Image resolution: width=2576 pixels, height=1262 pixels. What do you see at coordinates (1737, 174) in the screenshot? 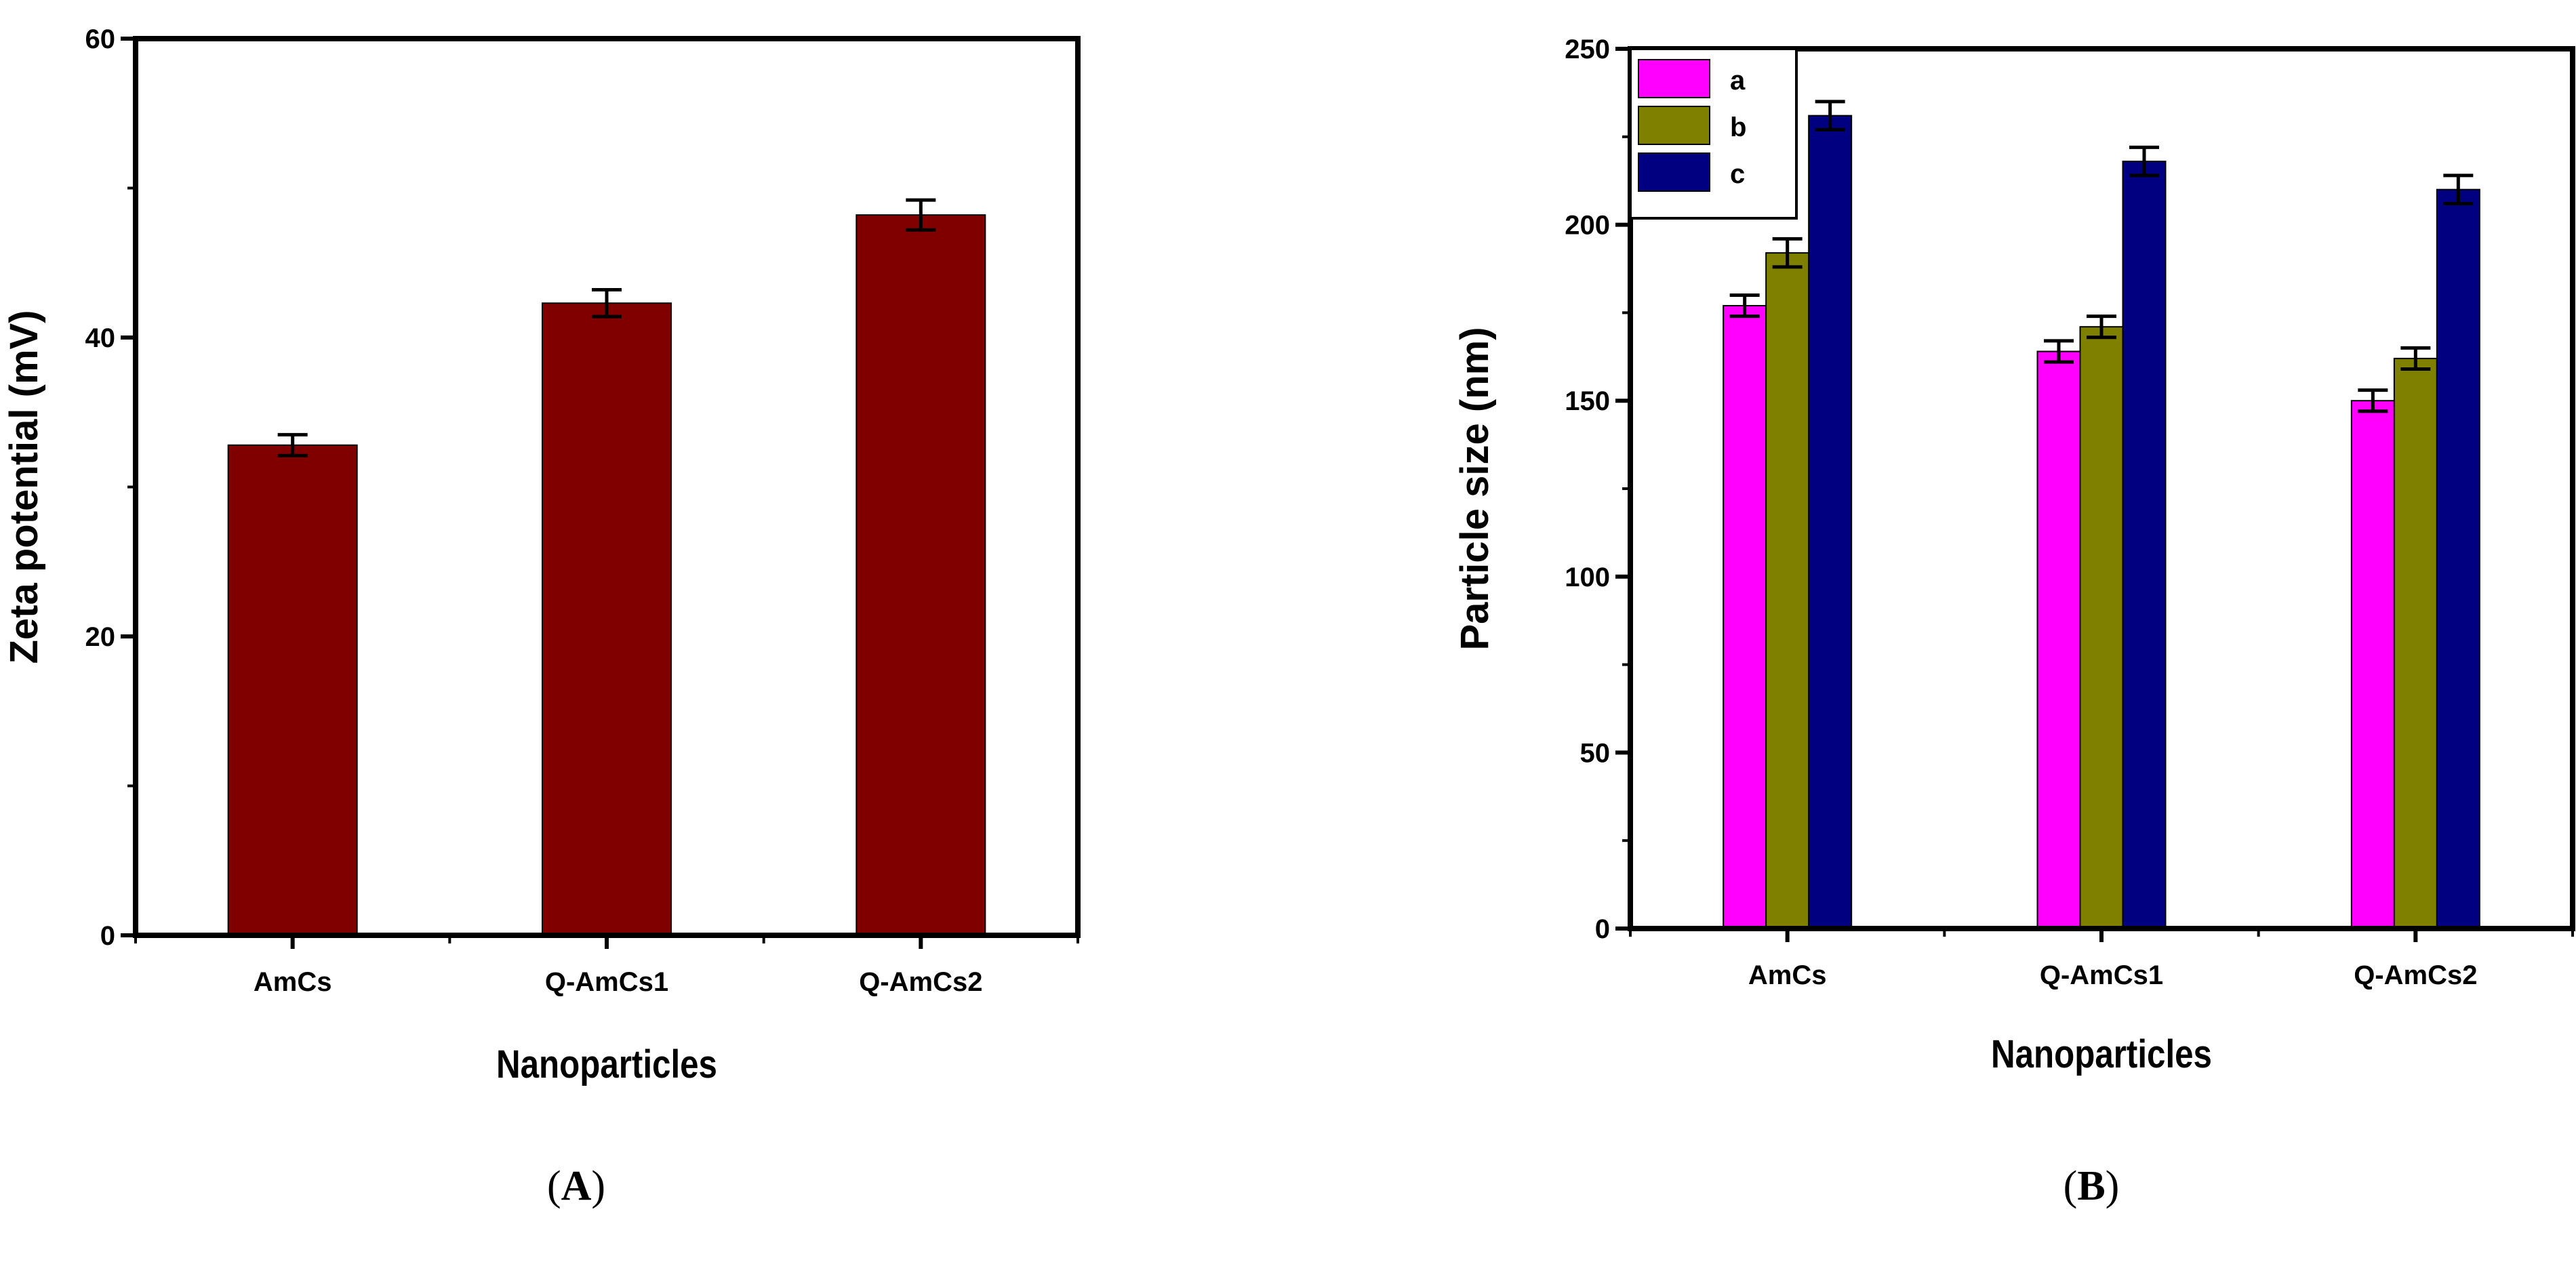
I see `legend-label: c` at bounding box center [1737, 174].